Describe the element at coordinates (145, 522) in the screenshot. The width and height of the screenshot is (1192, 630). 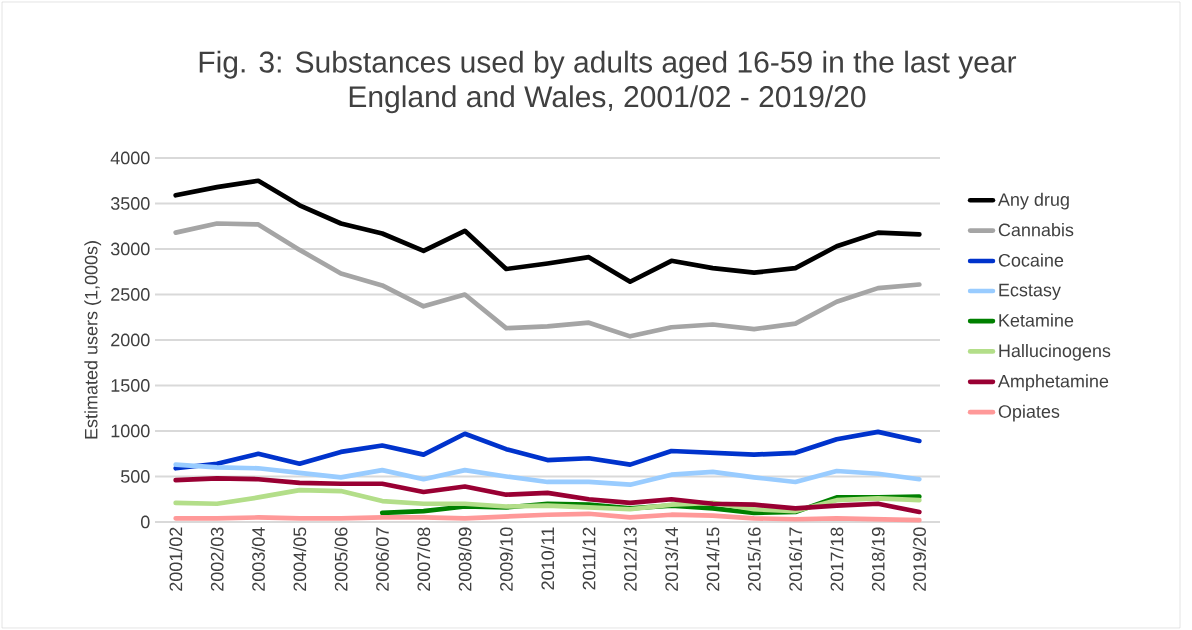
I see `y-tick-label: 0` at that location.